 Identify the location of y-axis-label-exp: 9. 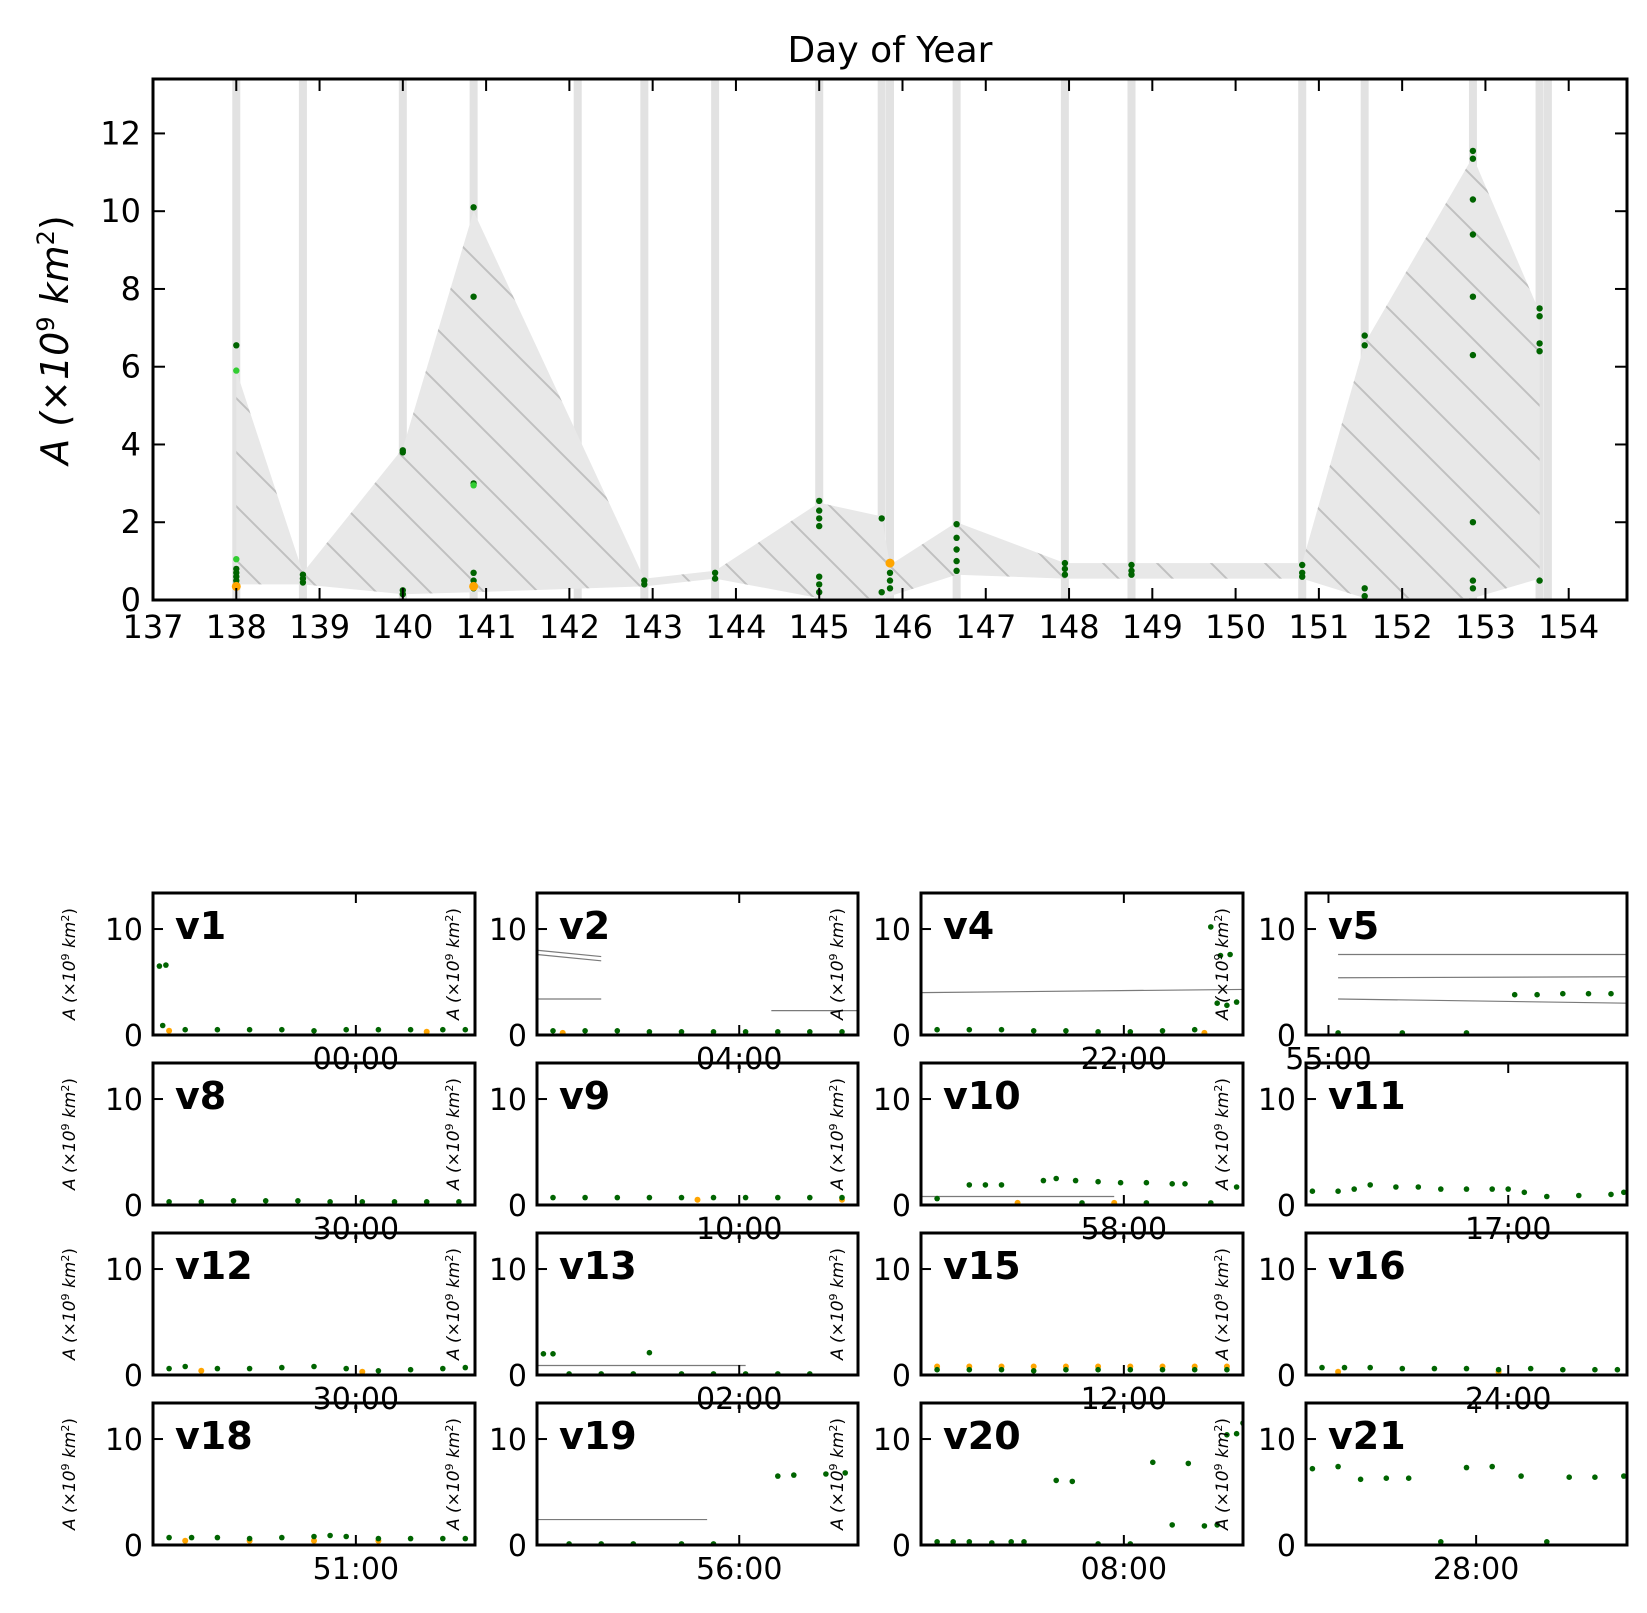
(46, 323).